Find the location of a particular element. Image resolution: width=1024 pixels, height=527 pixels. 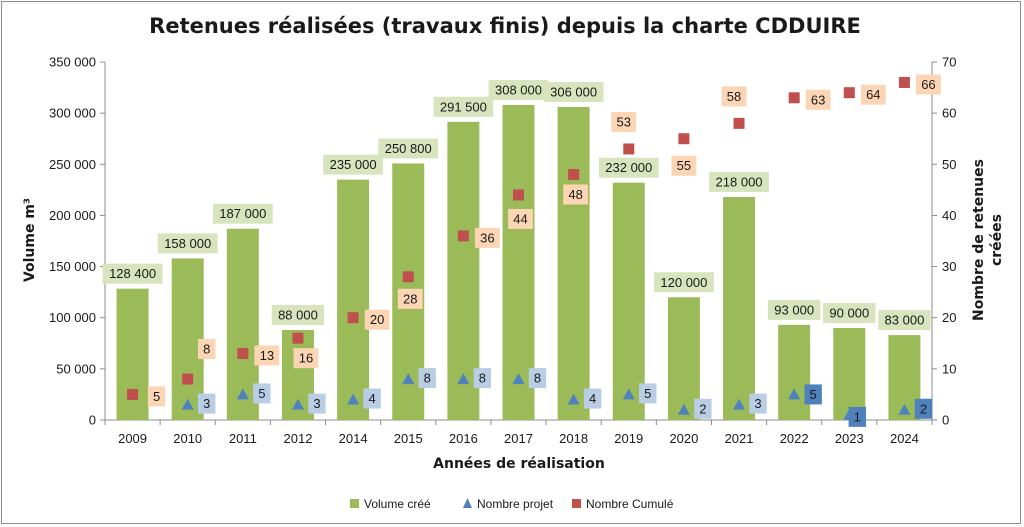

cumul-data-label: 44 is located at coordinates (520, 218).